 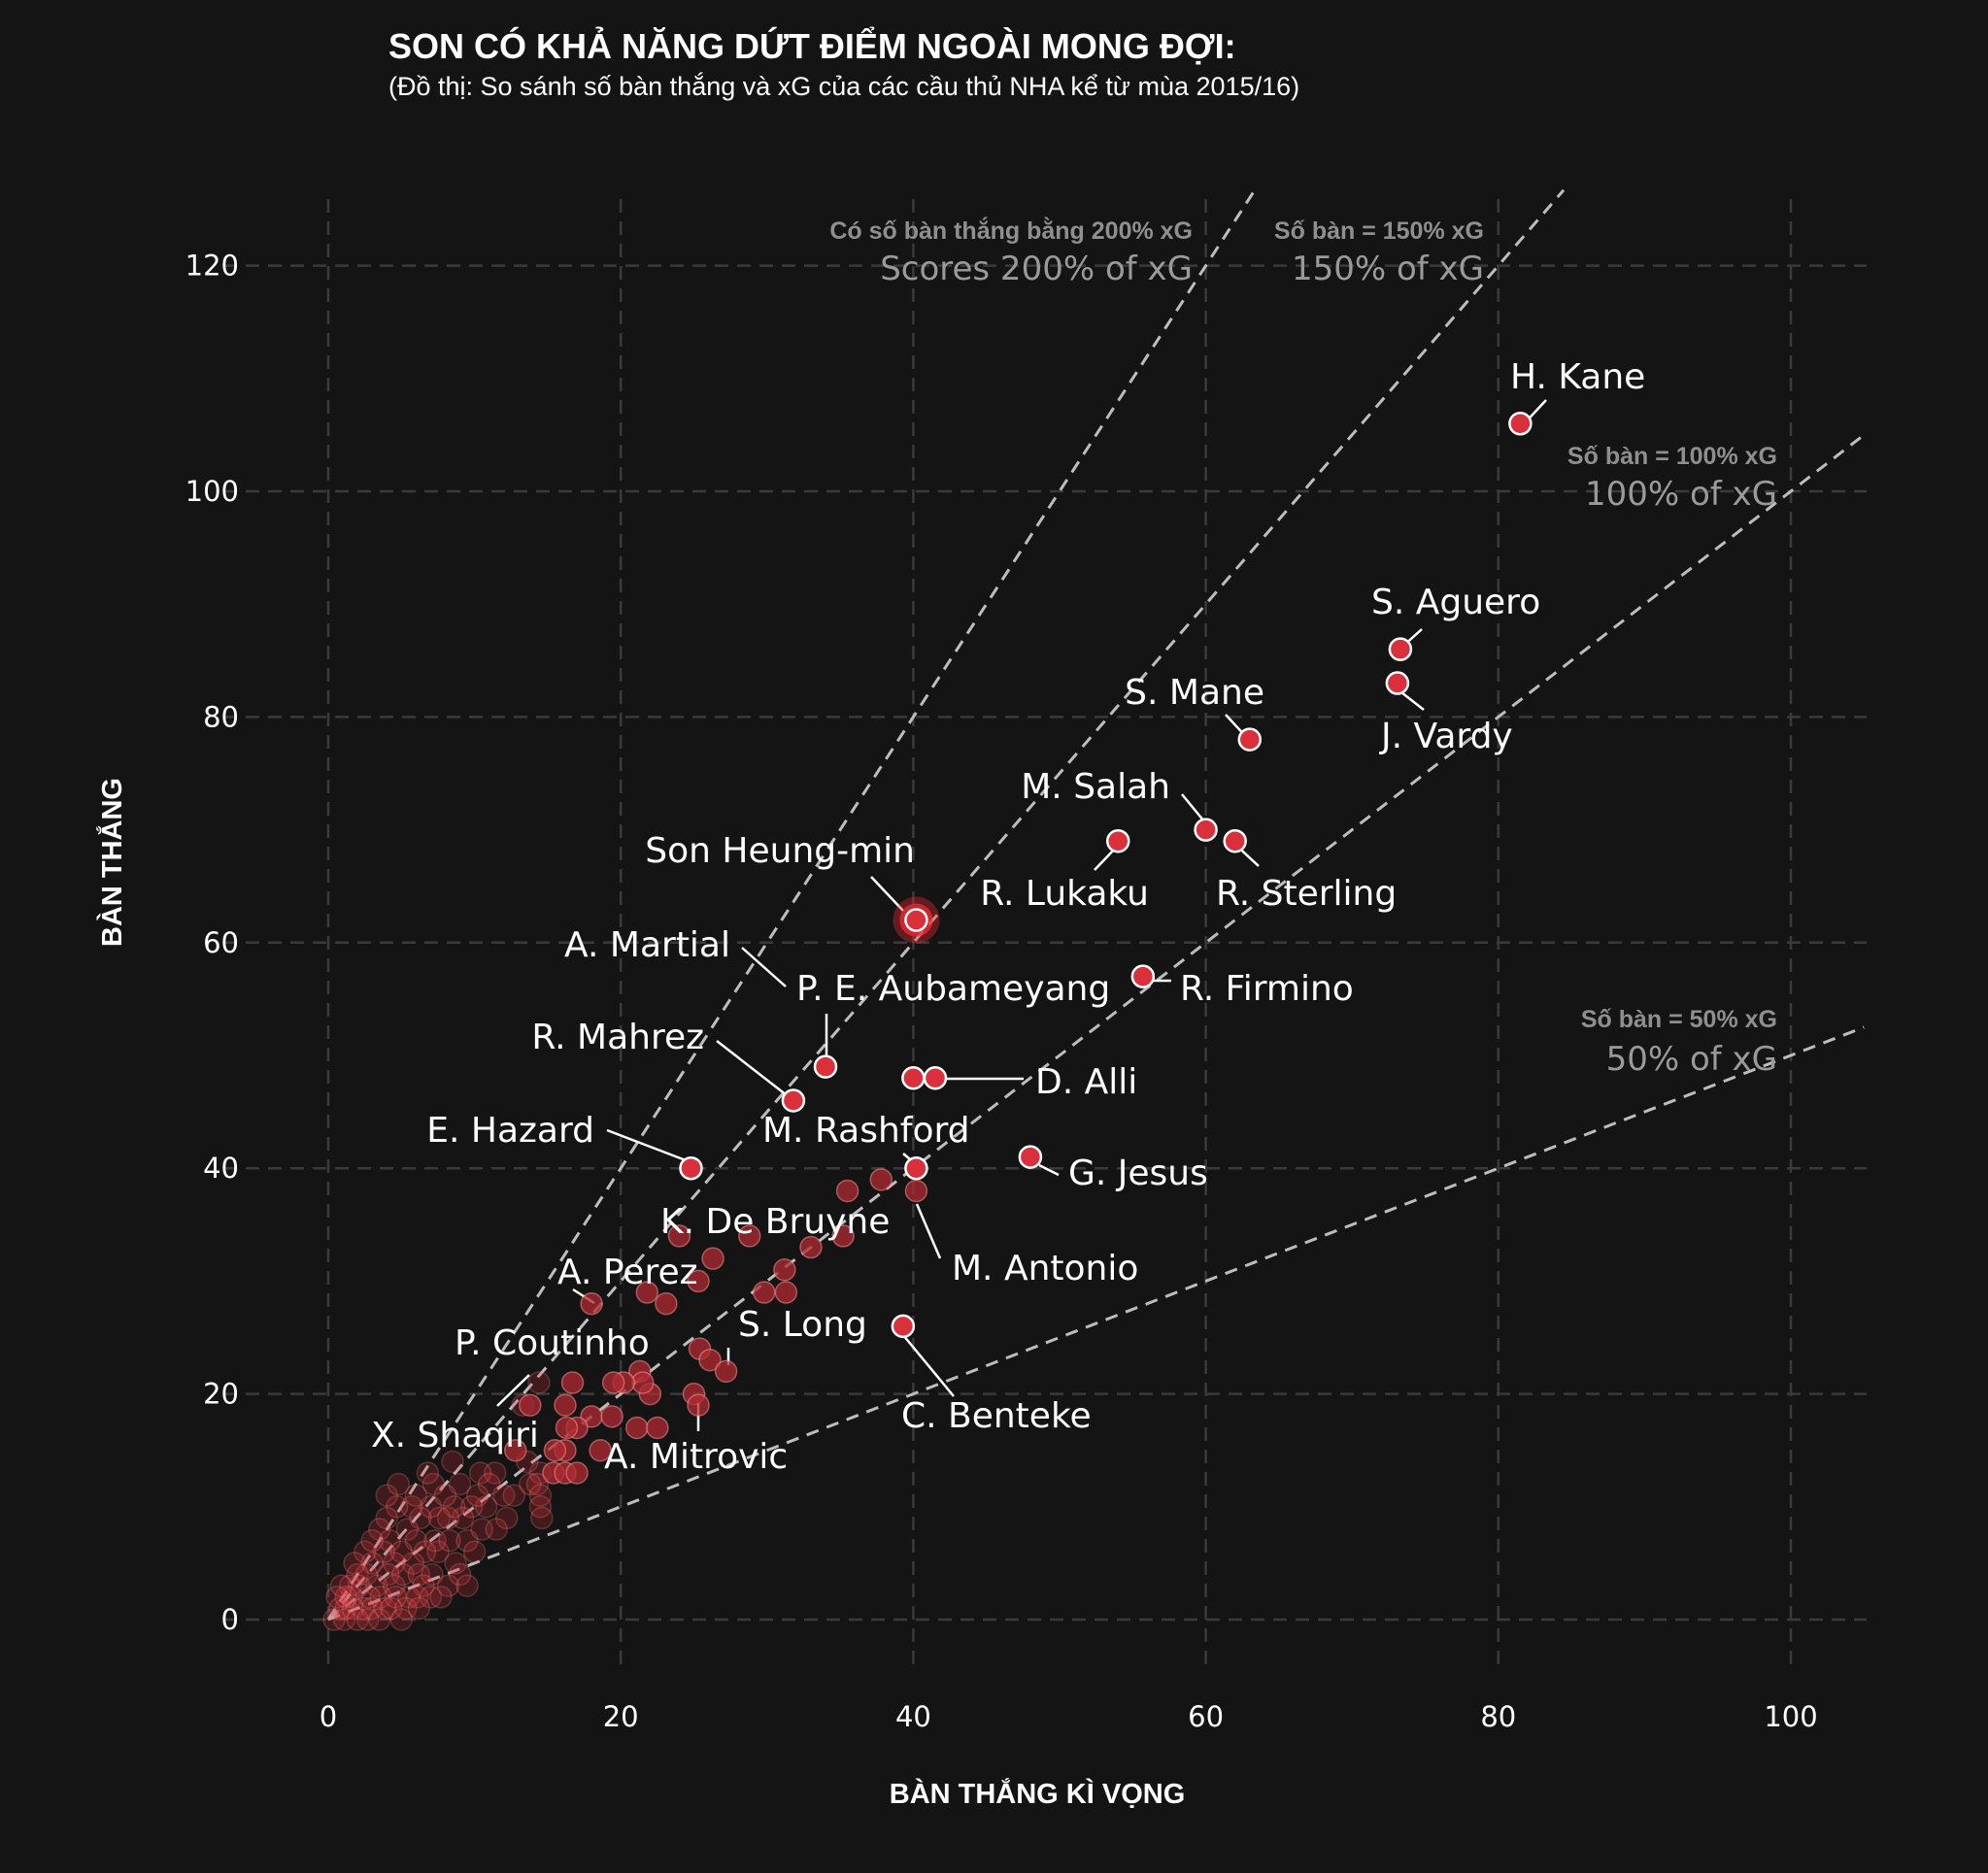 I want to click on reference-label-small: Có số bàn thắng bằng 200% xG, so click(x=1011, y=230).